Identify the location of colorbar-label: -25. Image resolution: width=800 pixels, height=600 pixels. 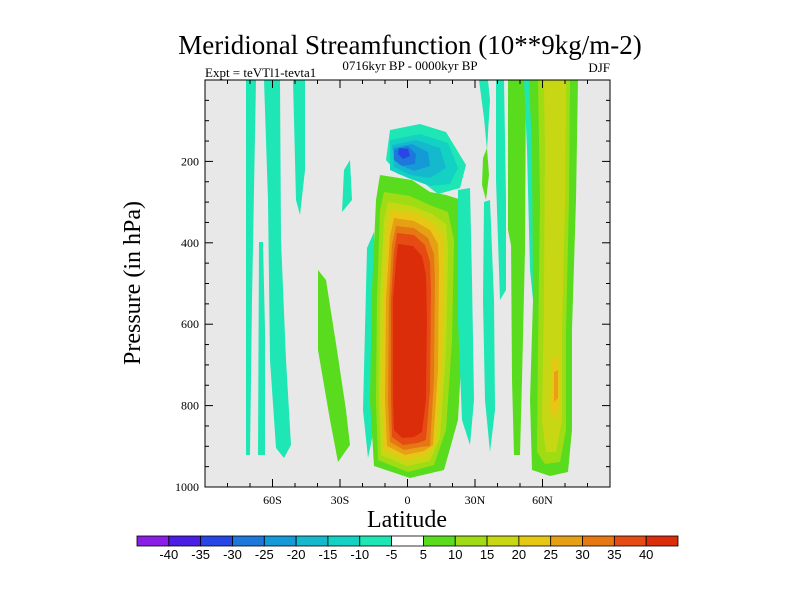
(264, 554).